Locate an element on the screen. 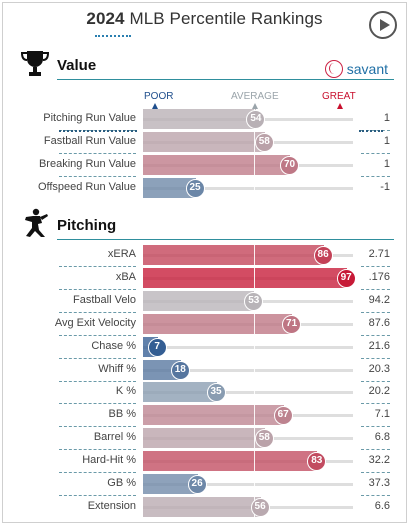 This screenshot has width=409, height=525. metric-row: Breaking Run Value 70 1 is located at coordinates (205, 165).